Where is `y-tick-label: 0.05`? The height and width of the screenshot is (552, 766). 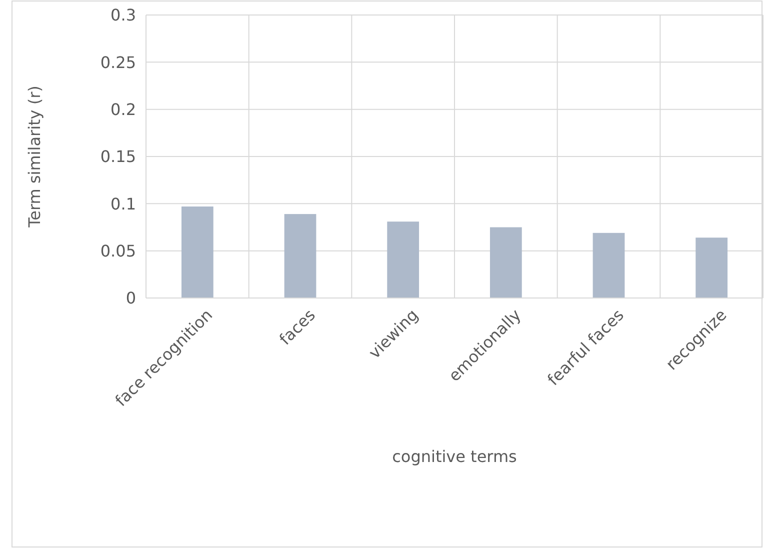 y-tick-label: 0.05 is located at coordinates (118, 250).